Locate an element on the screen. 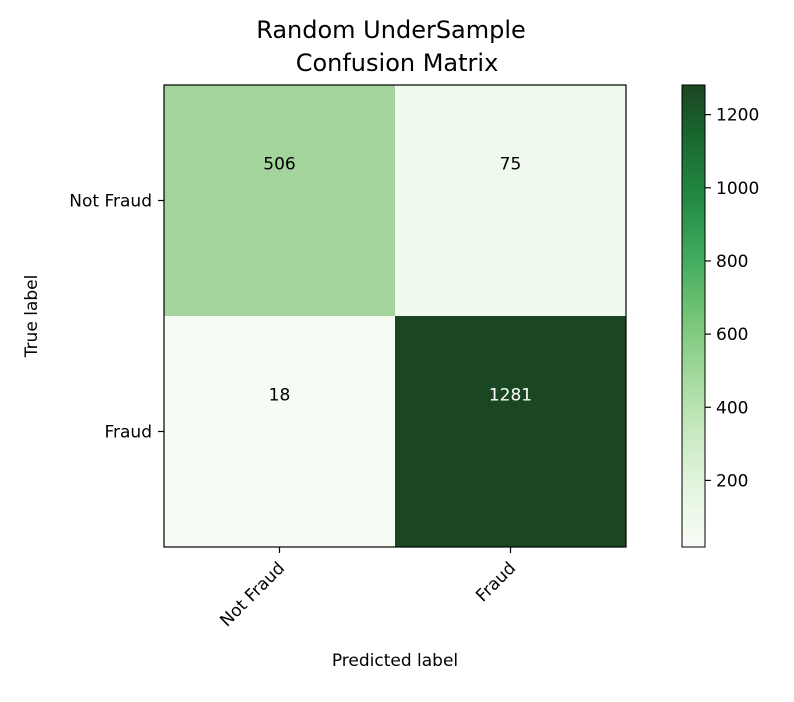 The width and height of the screenshot is (794, 702). colorbar-tick-label: 1200 is located at coordinates (737, 116).